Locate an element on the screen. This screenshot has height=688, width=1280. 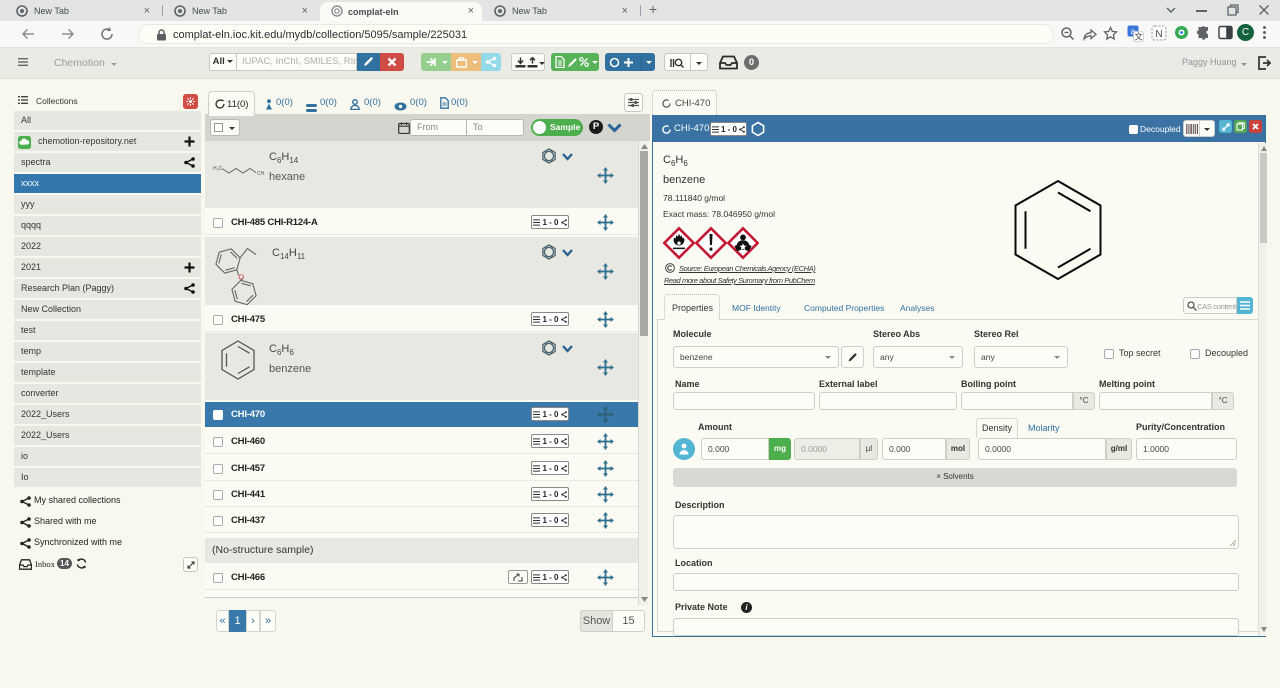
svg-text: O is located at coordinates (241, 277).